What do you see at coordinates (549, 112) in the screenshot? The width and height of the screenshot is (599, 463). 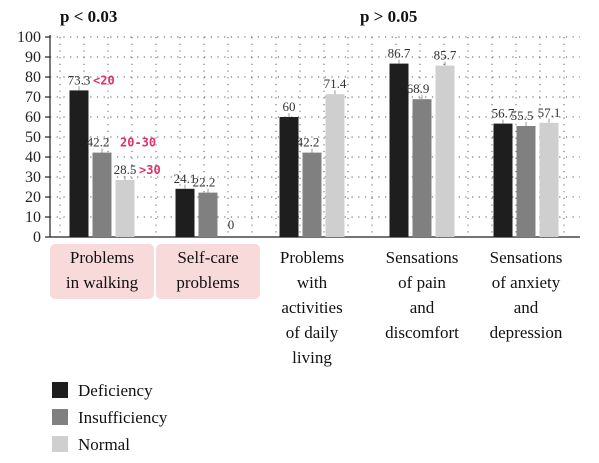 I see `data-label: 57.1` at bounding box center [549, 112].